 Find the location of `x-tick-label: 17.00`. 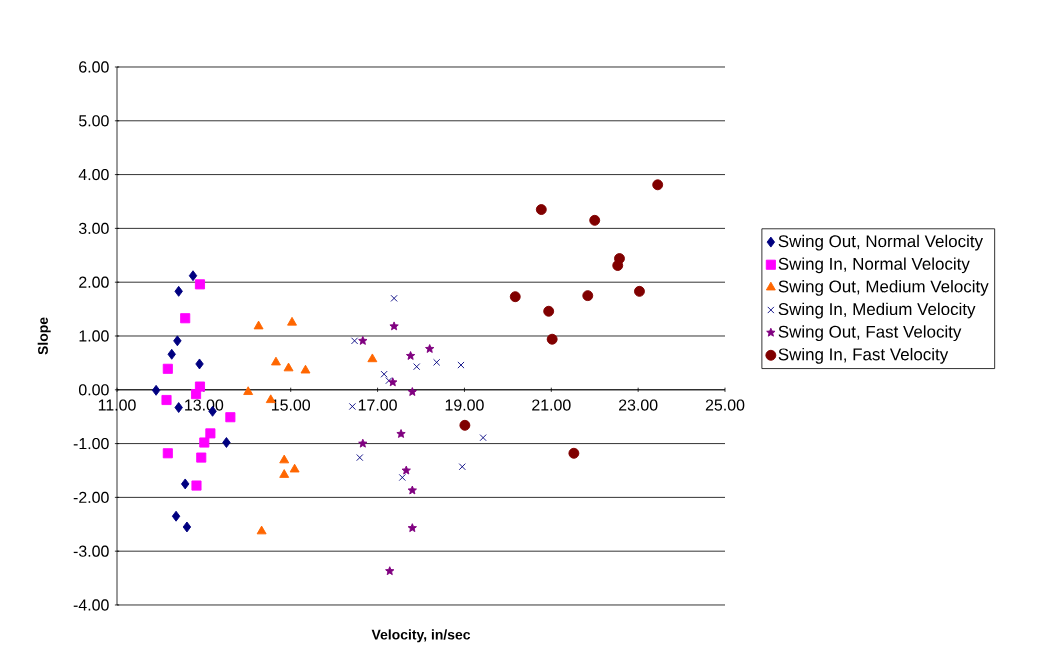

x-tick-label: 17.00 is located at coordinates (377, 405).